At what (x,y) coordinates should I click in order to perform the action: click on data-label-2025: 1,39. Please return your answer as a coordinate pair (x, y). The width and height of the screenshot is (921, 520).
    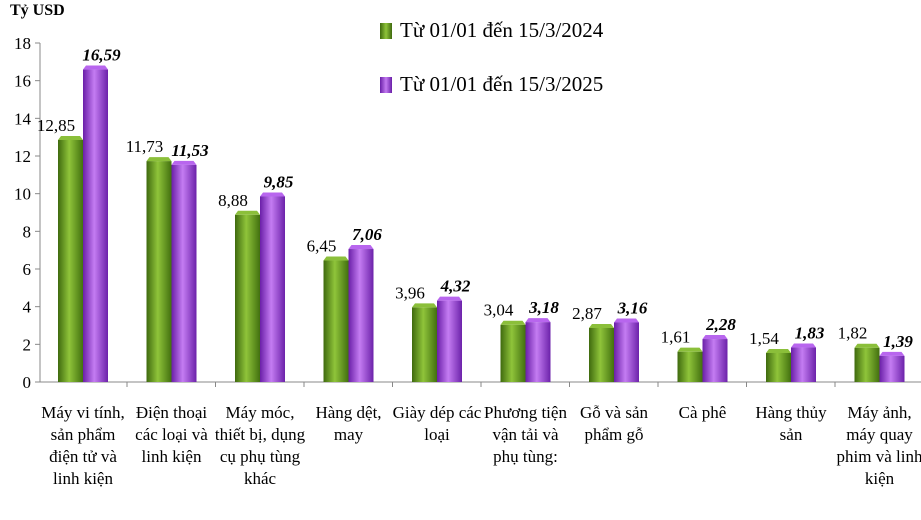
    Looking at the image, I should click on (898, 341).